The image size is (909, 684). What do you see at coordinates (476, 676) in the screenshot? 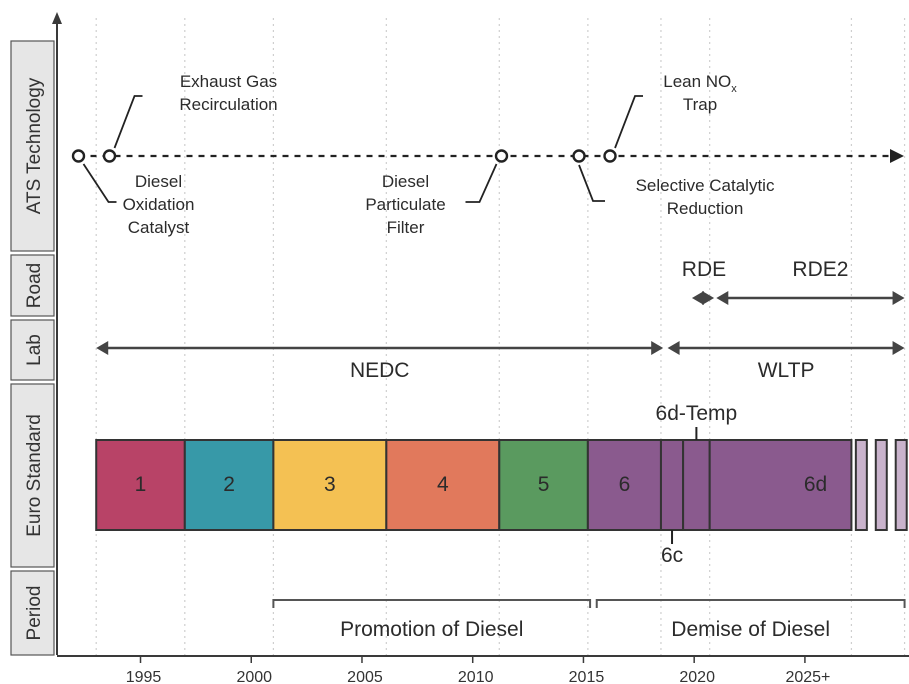
I see `x-tick-label: 2010` at bounding box center [476, 676].